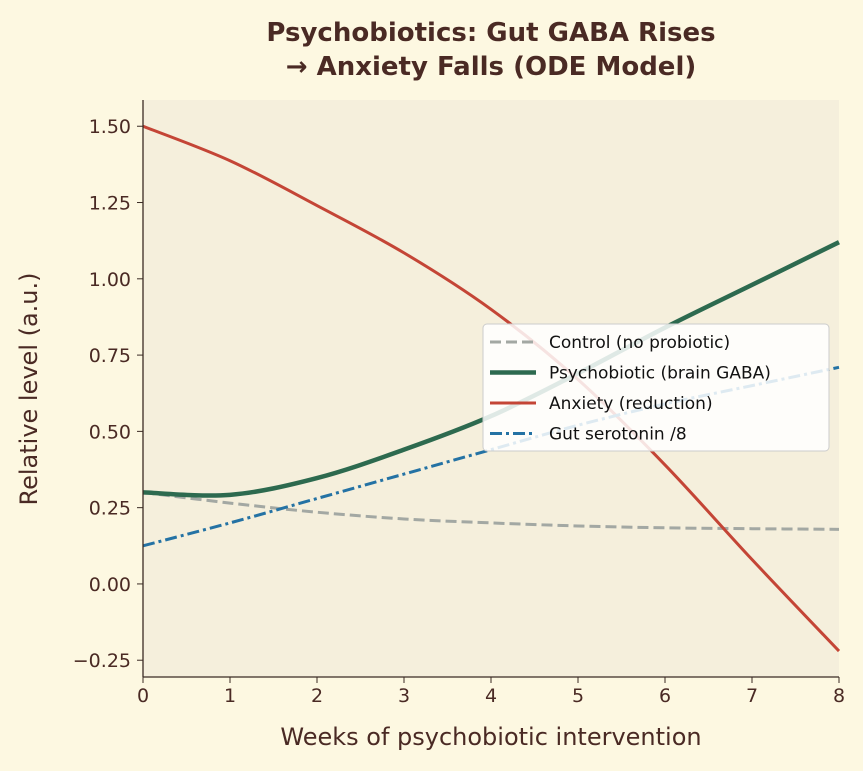  I want to click on y-tick-label: 0.25, so click(110, 509).